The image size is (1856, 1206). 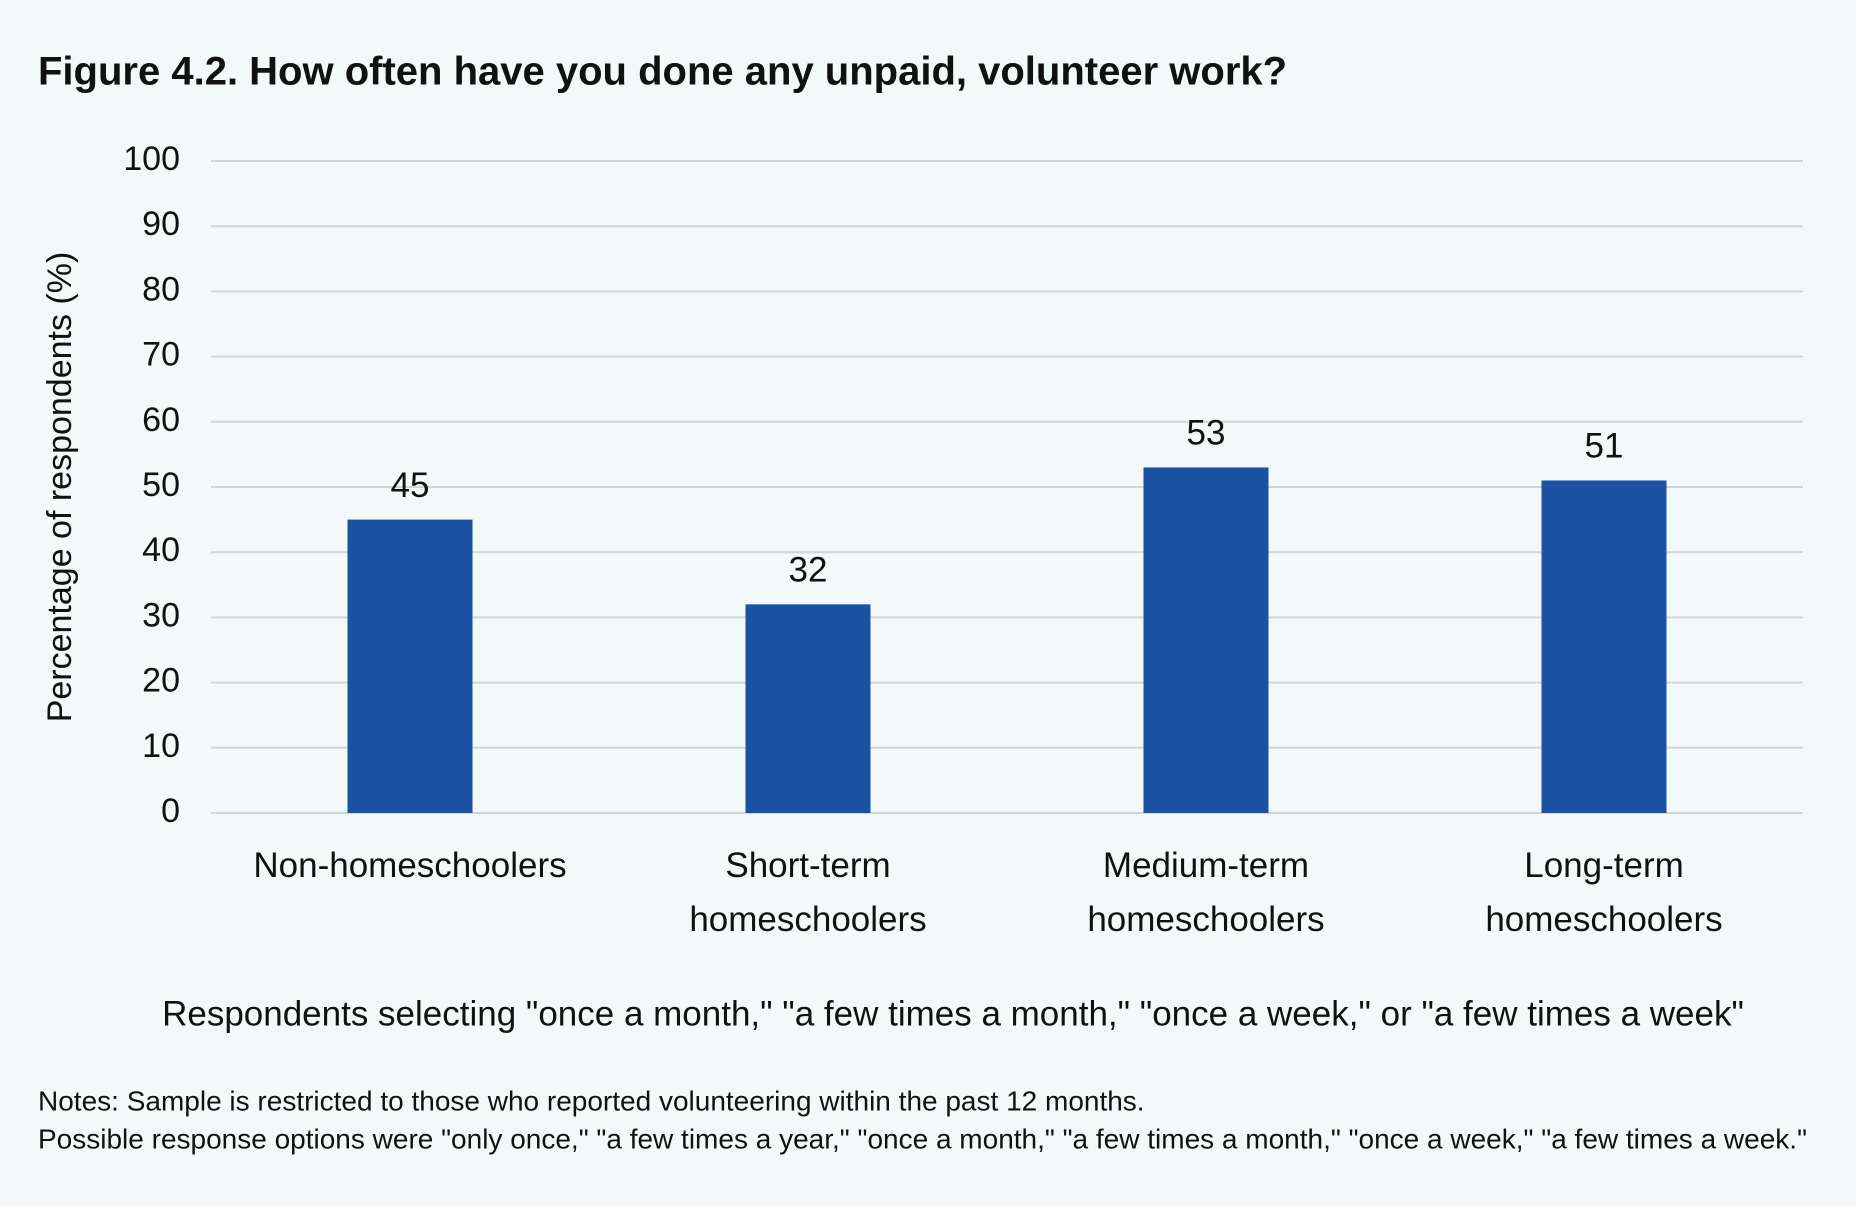 I want to click on y-tick-label: 20, so click(x=161, y=681).